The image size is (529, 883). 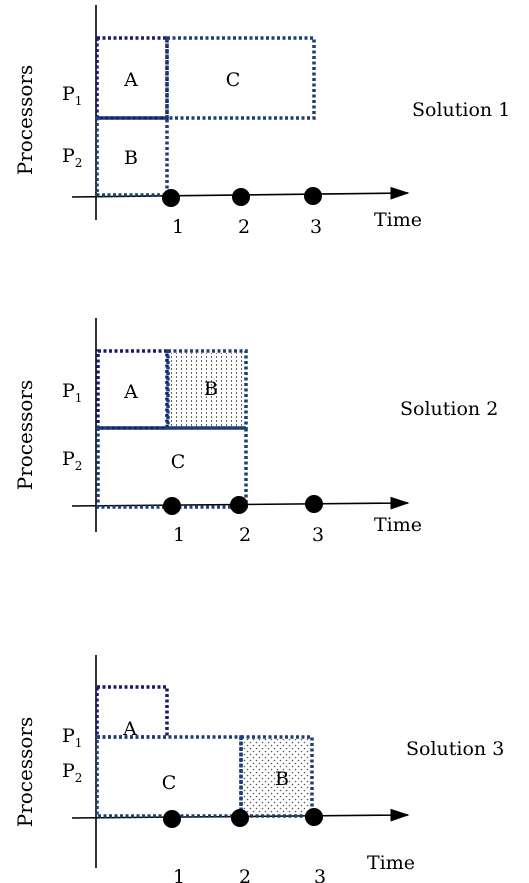 I want to click on solution-label: Solution 1, so click(x=461, y=110).